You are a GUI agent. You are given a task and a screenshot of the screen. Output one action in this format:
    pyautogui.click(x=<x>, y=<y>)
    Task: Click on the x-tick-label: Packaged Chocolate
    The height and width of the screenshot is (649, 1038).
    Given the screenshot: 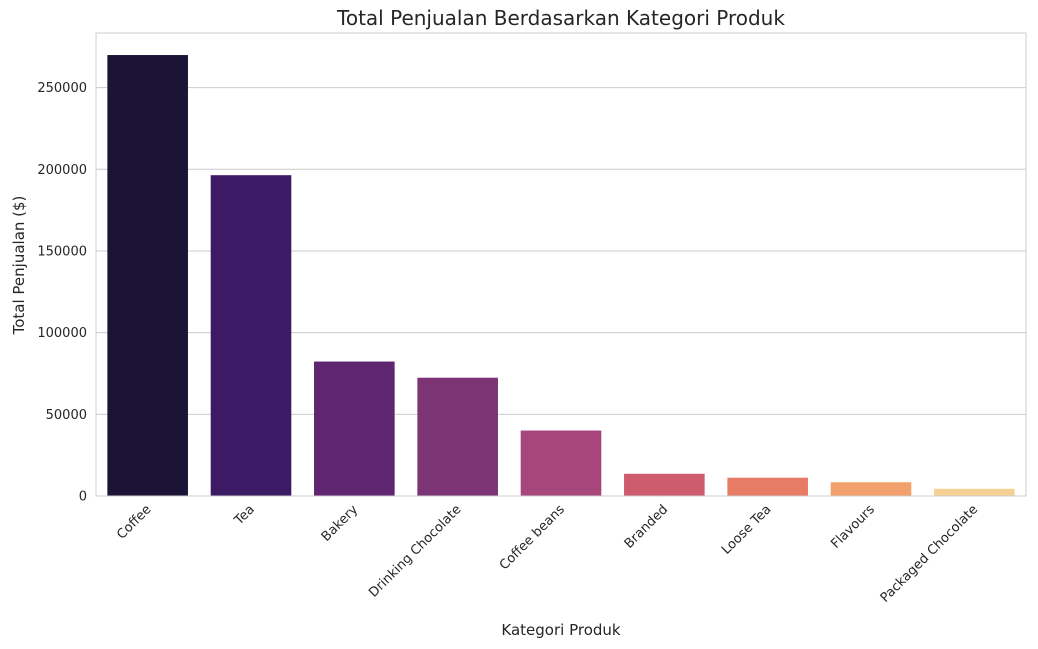 What is the action you would take?
    pyautogui.click(x=929, y=553)
    